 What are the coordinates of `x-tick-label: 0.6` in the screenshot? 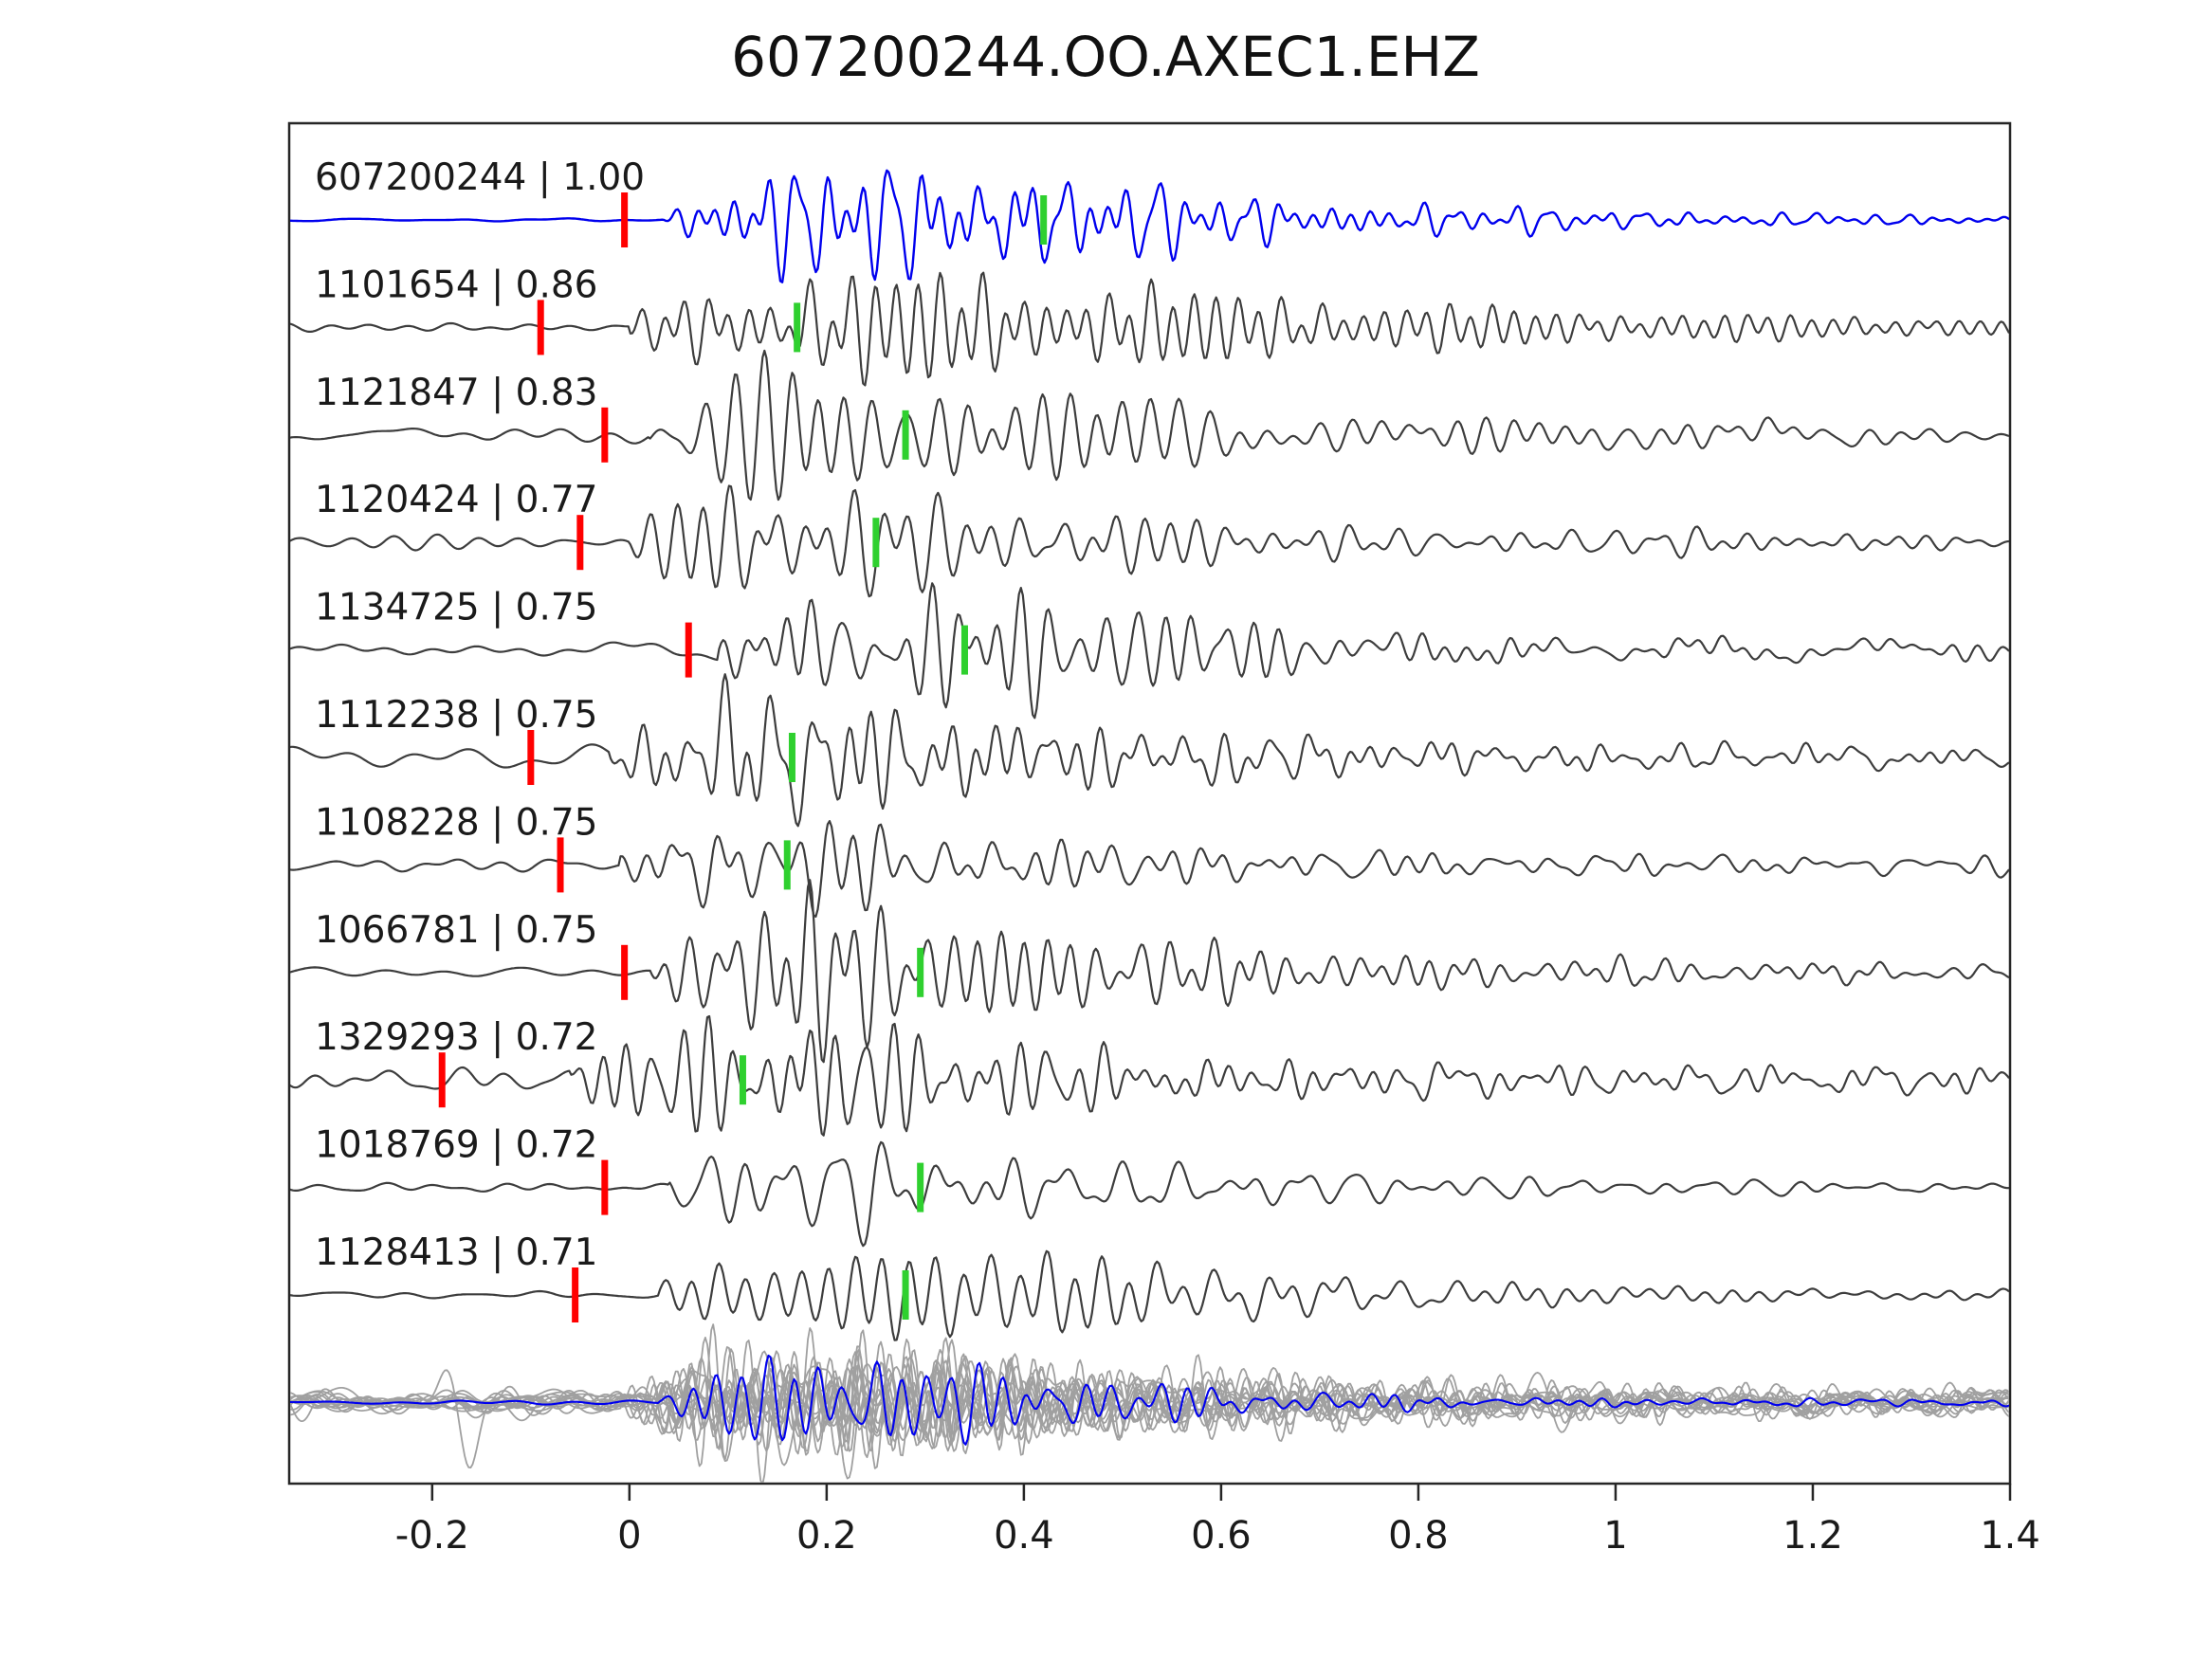 It's located at (1221, 1536).